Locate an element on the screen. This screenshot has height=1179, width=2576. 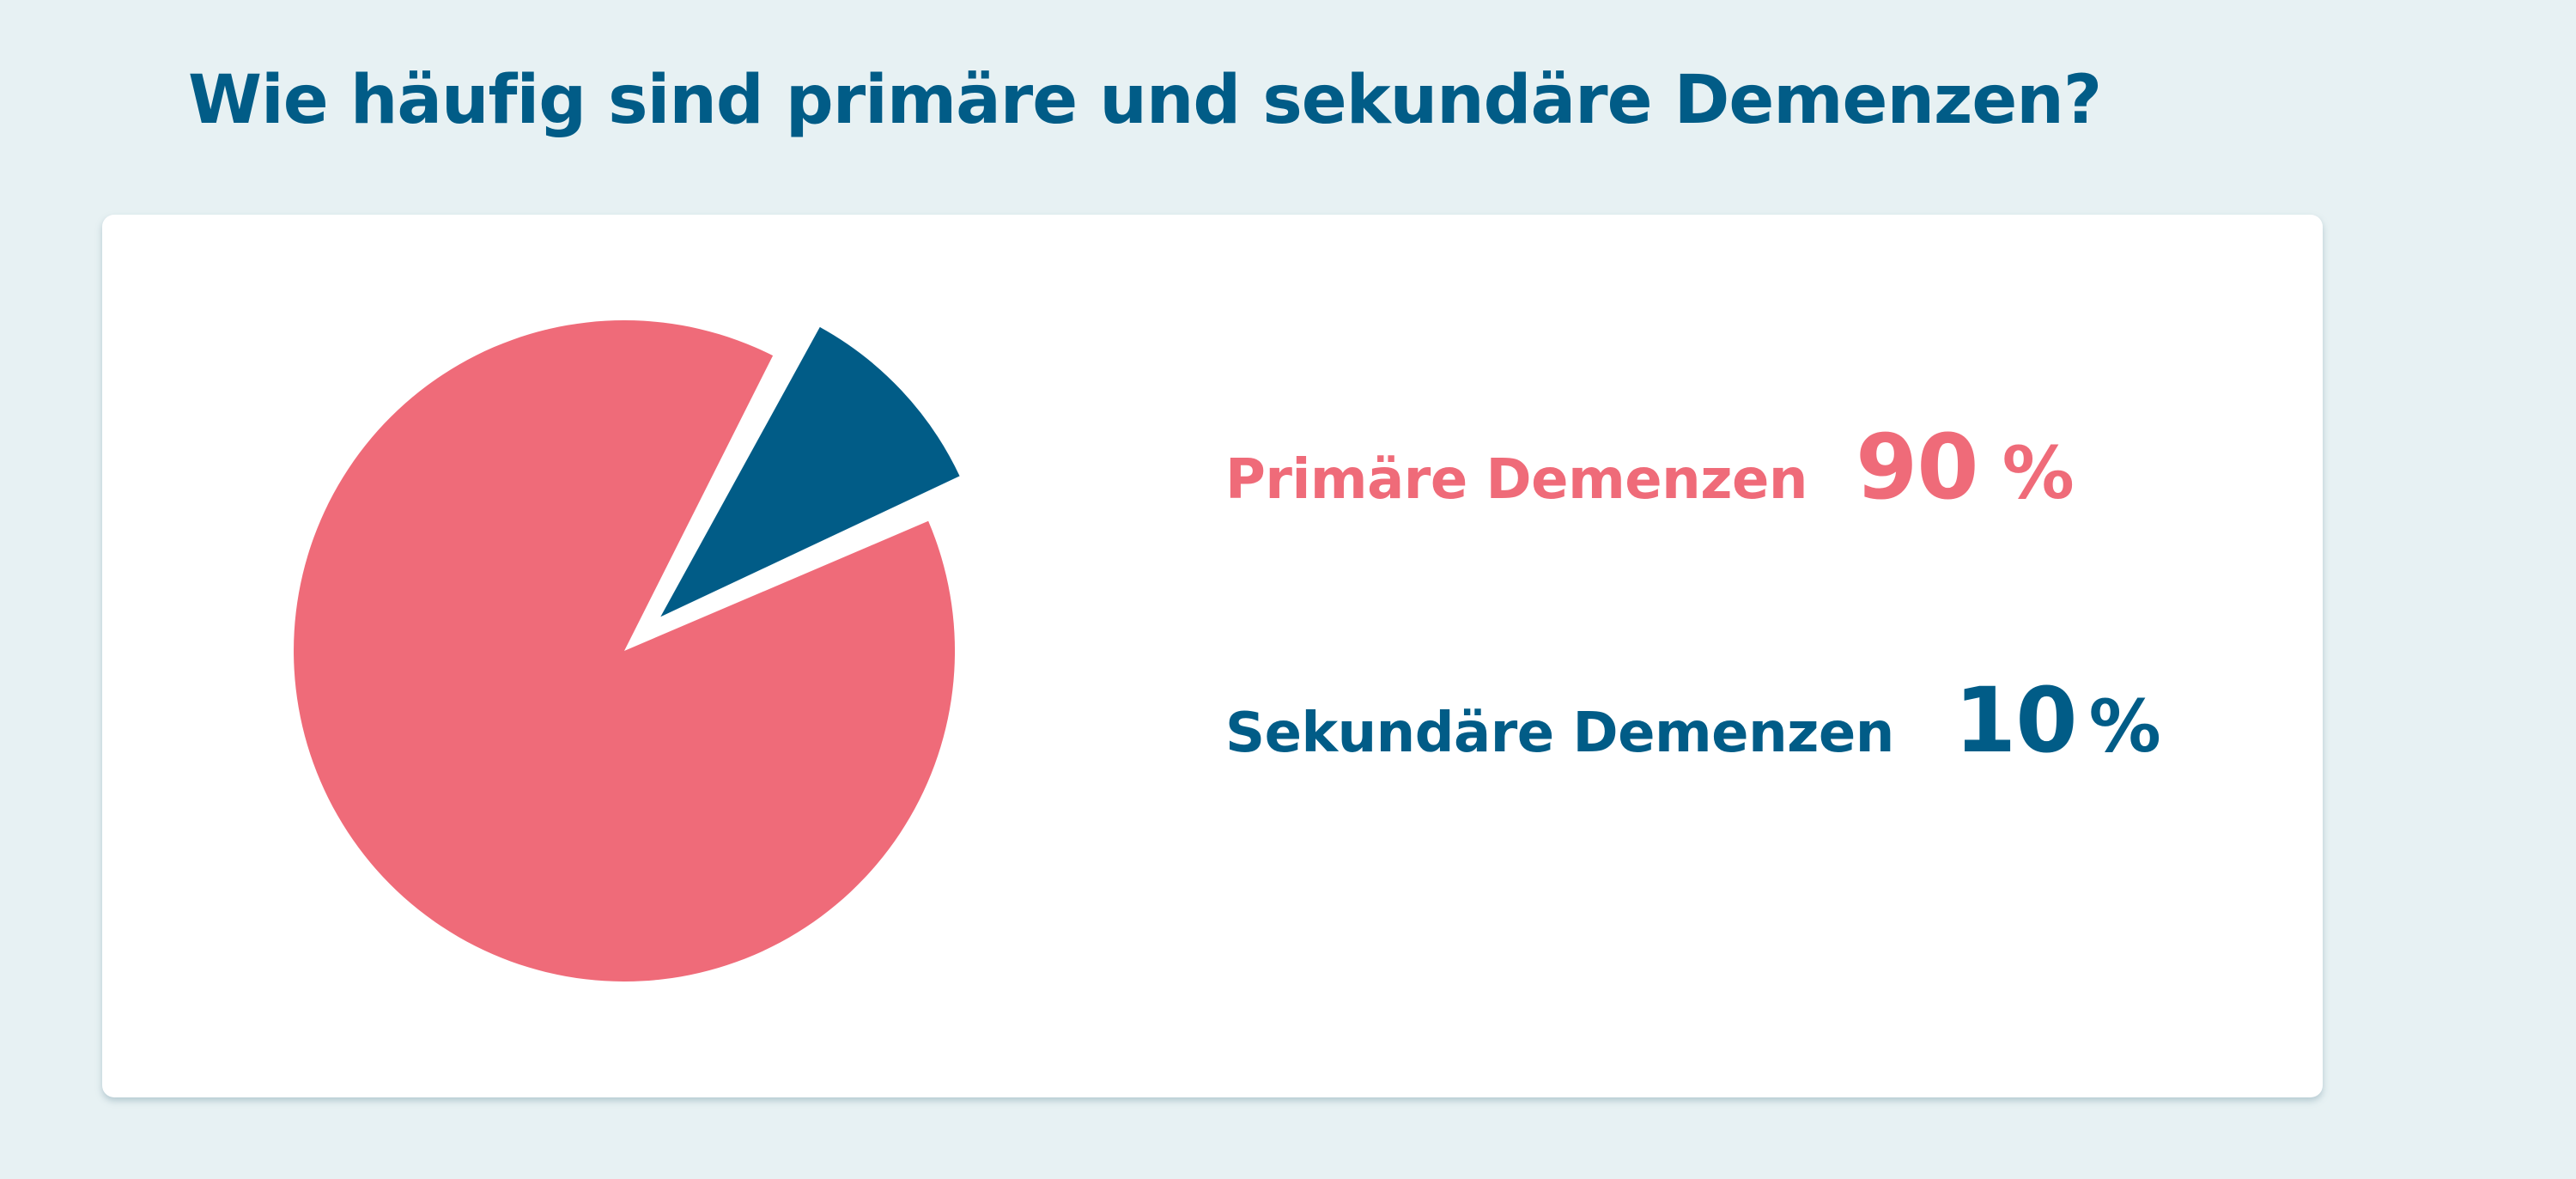
legend-item-primary: Primäre Demenzen 90 % is located at coordinates (1650, 467).